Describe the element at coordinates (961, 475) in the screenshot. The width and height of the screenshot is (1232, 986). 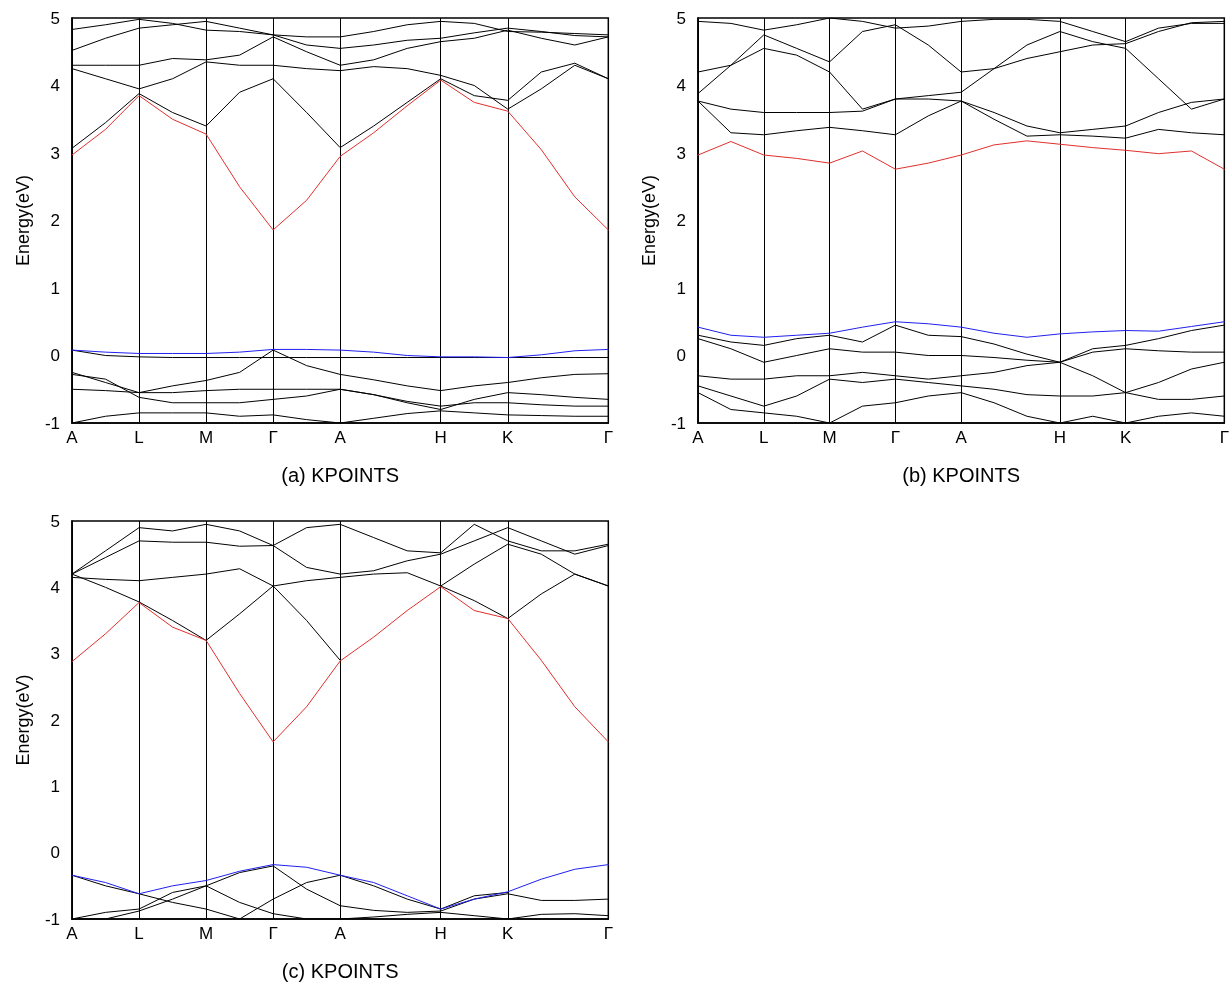
I see `x-axis-title: (b) KPOINTS` at that location.